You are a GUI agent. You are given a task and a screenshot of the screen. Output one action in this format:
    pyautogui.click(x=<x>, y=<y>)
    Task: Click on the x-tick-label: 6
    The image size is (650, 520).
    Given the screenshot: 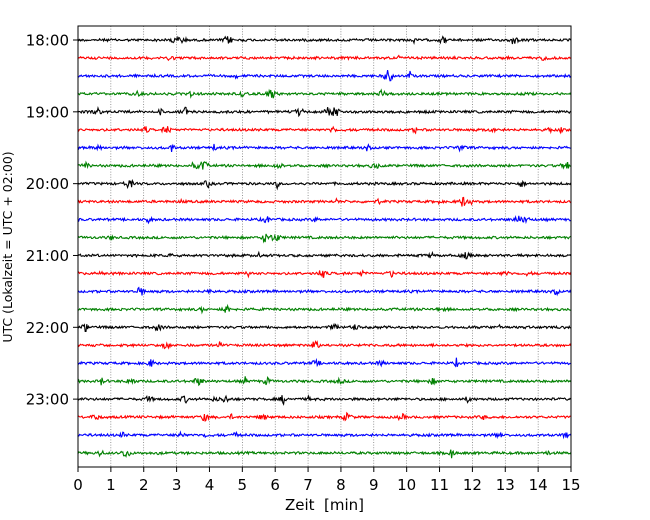 What is the action you would take?
    pyautogui.click(x=275, y=485)
    